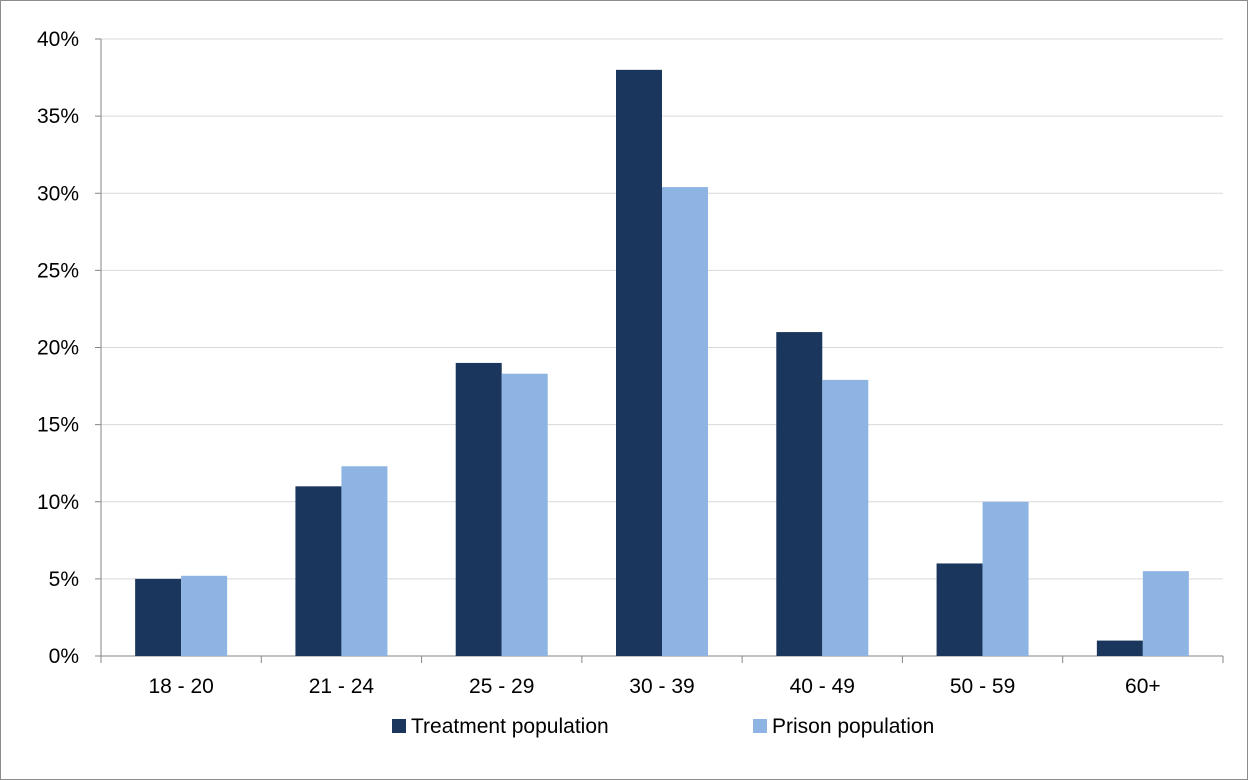  Describe the element at coordinates (663, 726) in the screenshot. I see `legend: Treatment population Prison population` at that location.